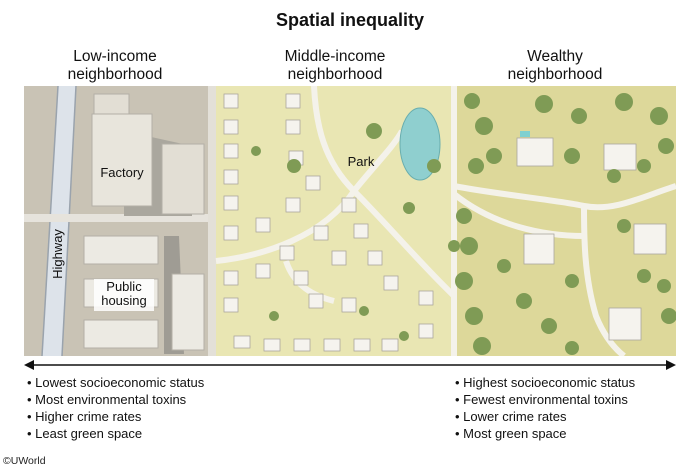 The image size is (700, 469). Describe the element at coordinates (671, 365) in the screenshot. I see `arrow-right-head` at that location.